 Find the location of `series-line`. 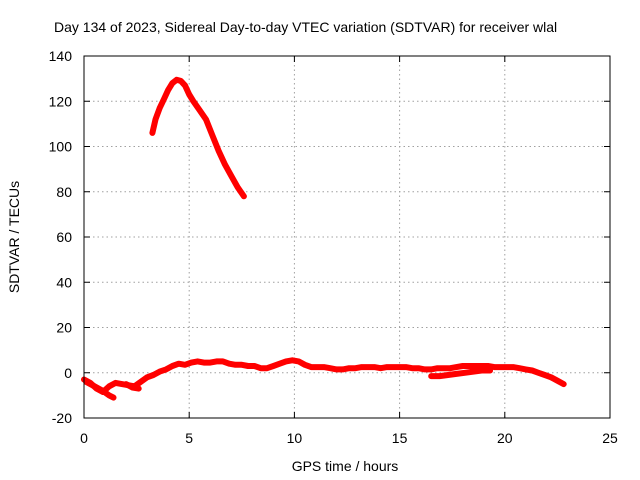

series-line is located at coordinates (198, 138).